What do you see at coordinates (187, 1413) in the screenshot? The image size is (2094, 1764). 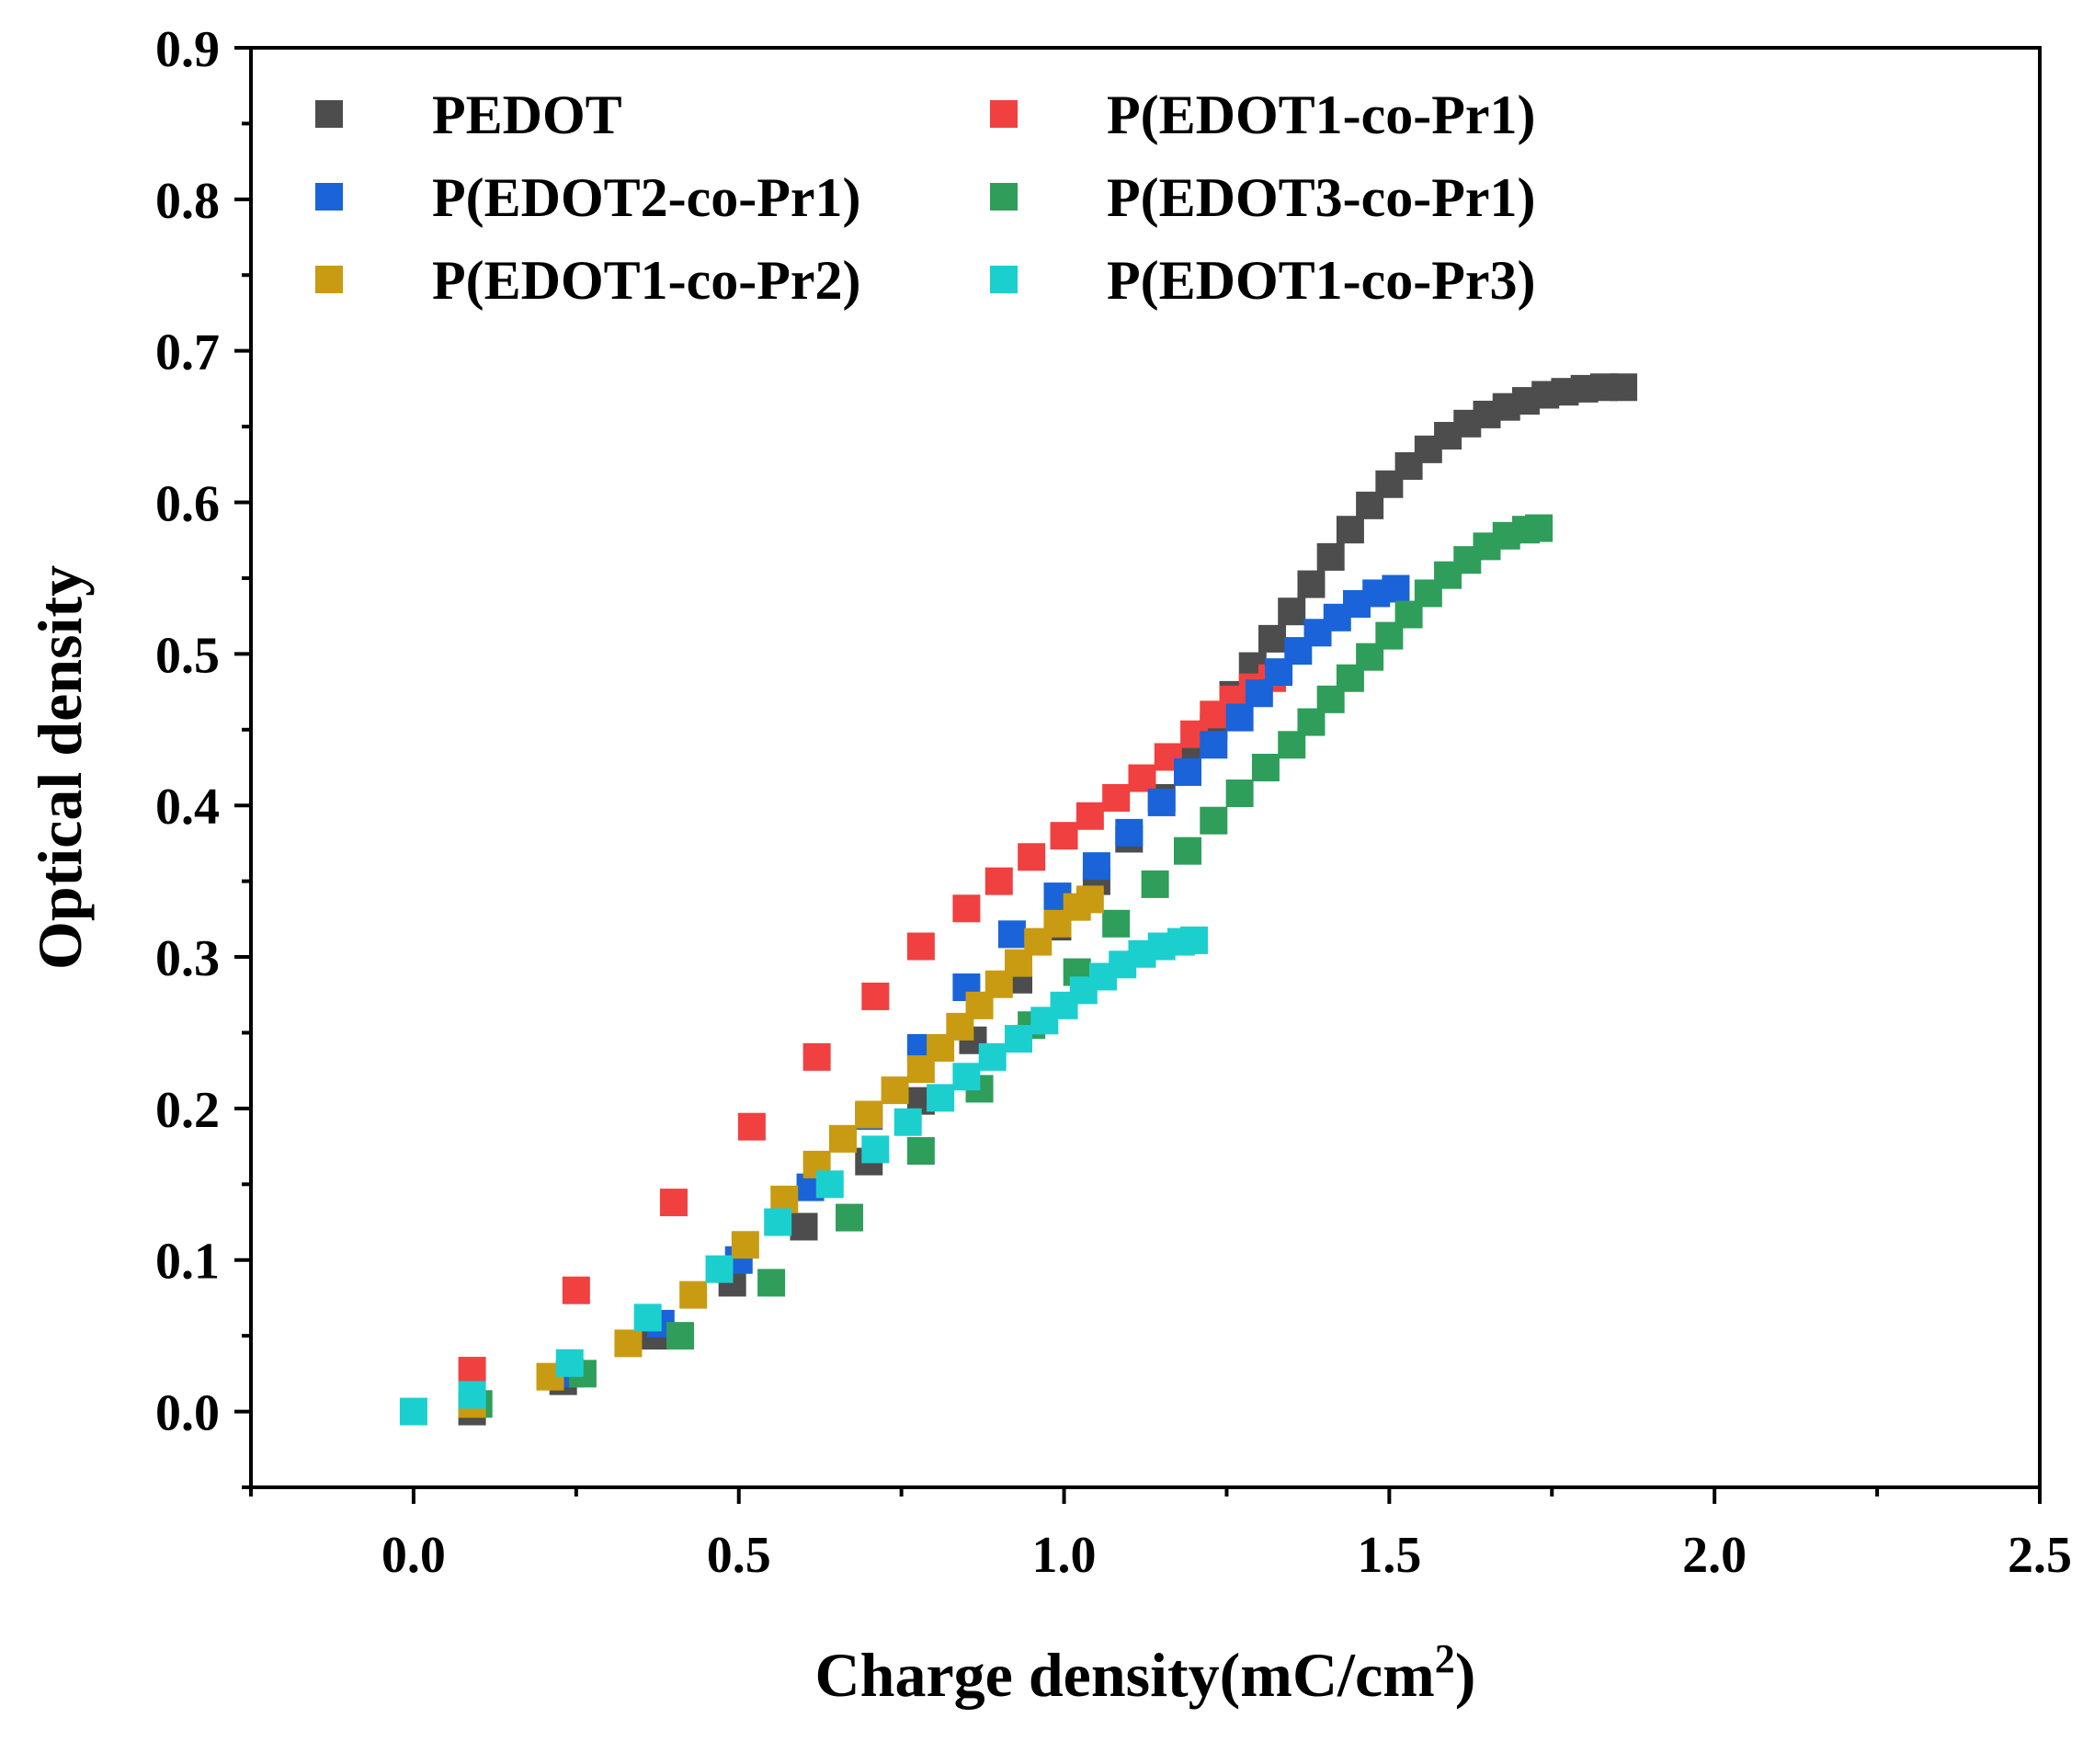 I see `y-tick-label: 0.0` at bounding box center [187, 1413].